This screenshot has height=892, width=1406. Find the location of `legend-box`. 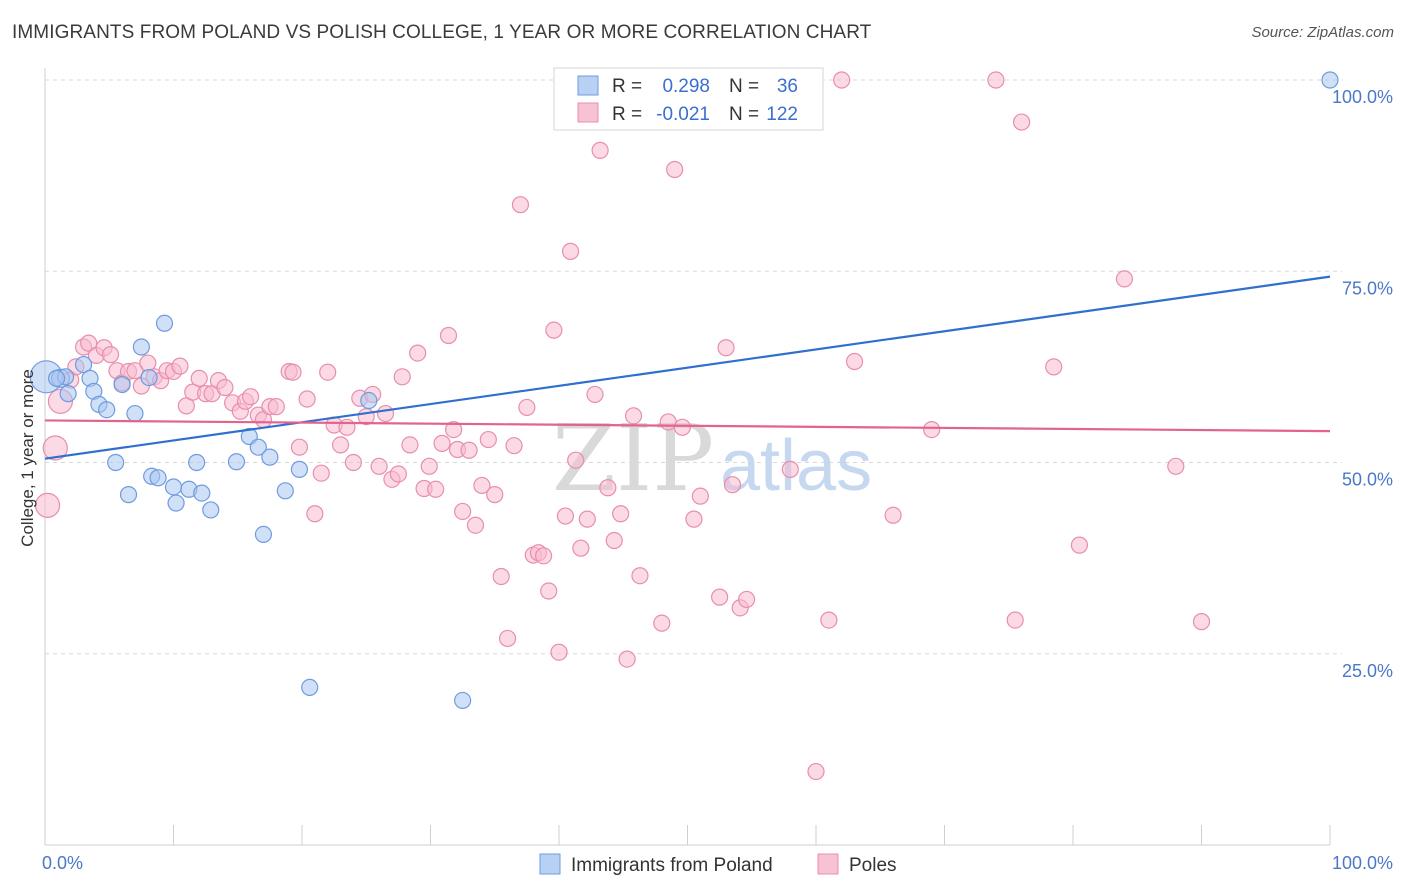

legend-box is located at coordinates (688, 99).